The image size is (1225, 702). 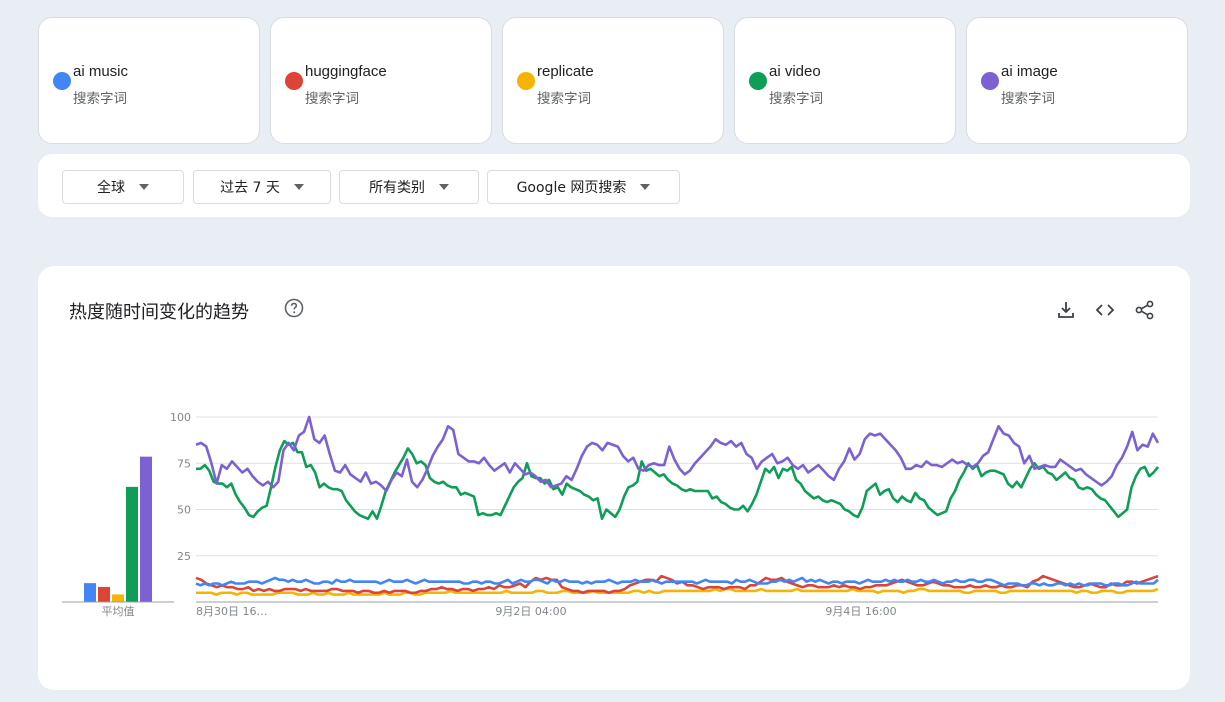 I want to click on term-card: ai music 搜索字词, so click(x=149, y=80).